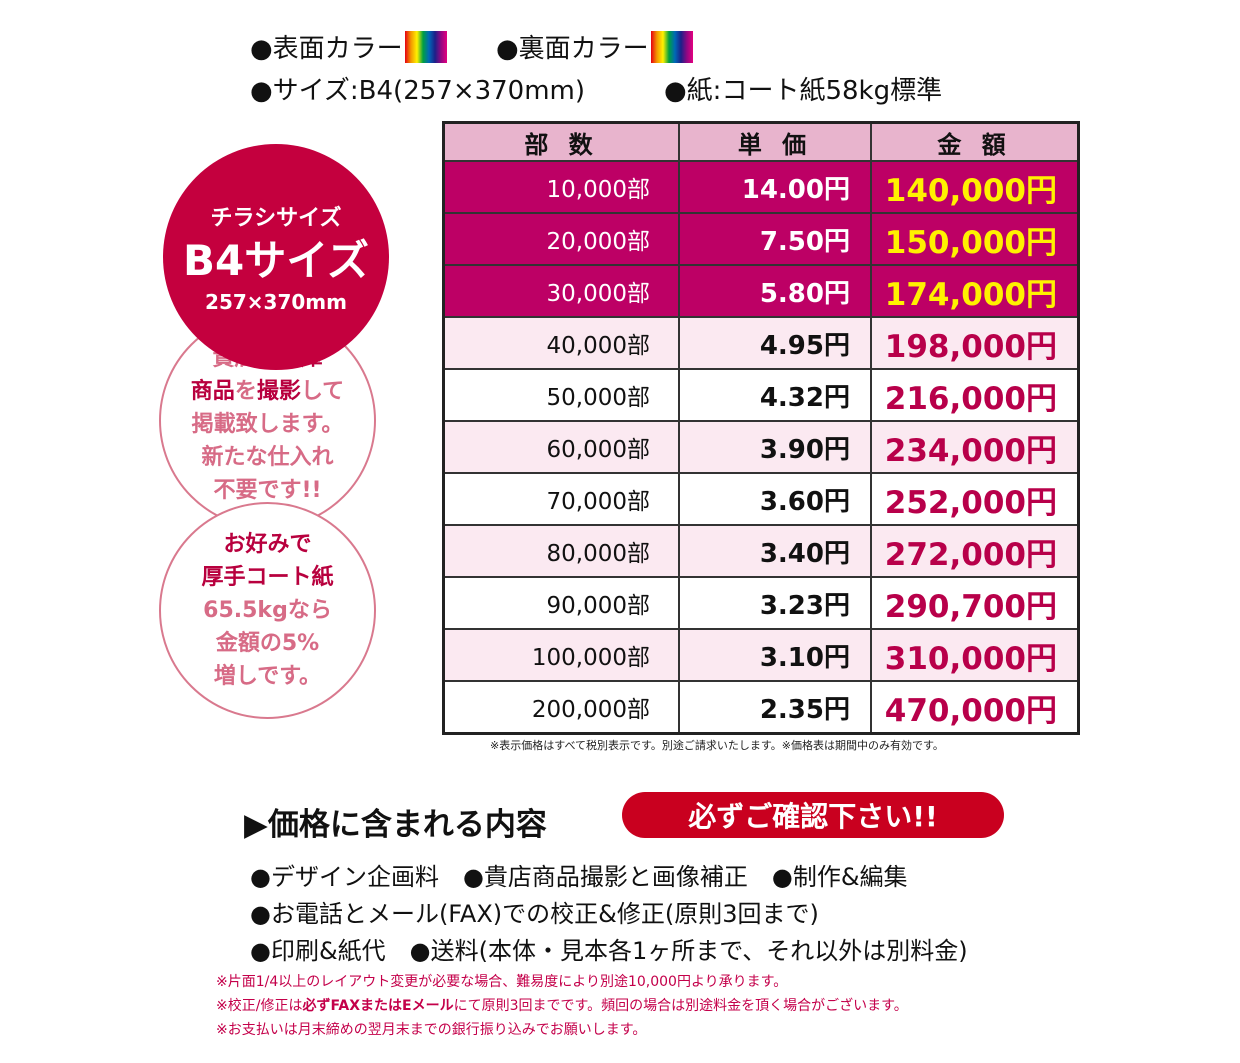 This screenshot has height=1063, width=1240. I want to click on table-row: 80,000部 3.40円 272,000円, so click(761, 551).